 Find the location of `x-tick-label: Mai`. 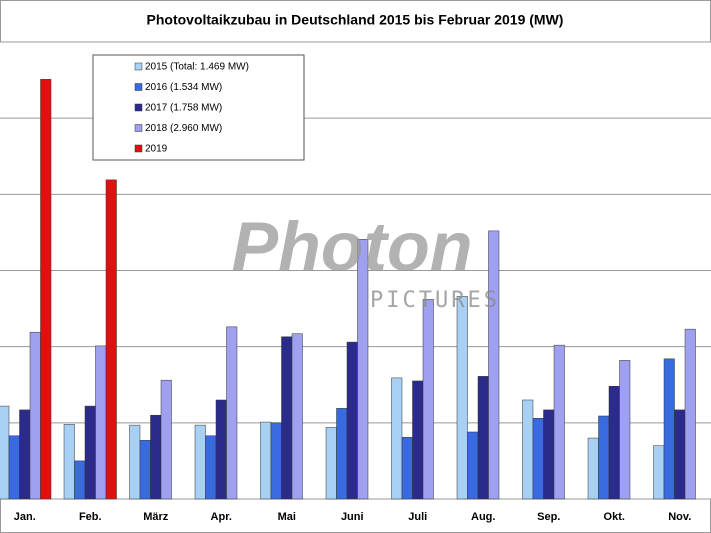

x-tick-label: Mai is located at coordinates (287, 517).